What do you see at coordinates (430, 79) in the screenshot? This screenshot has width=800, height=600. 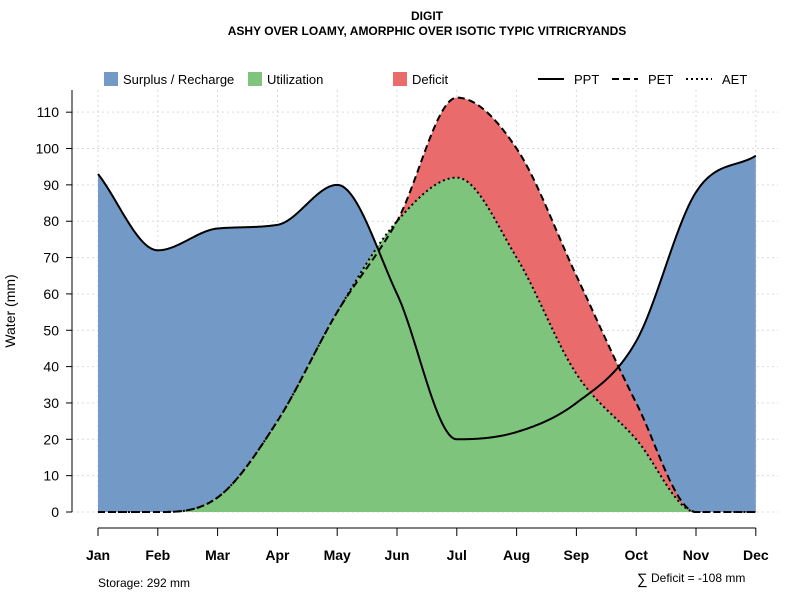 I see `legend-label-deficit: Deficit` at bounding box center [430, 79].